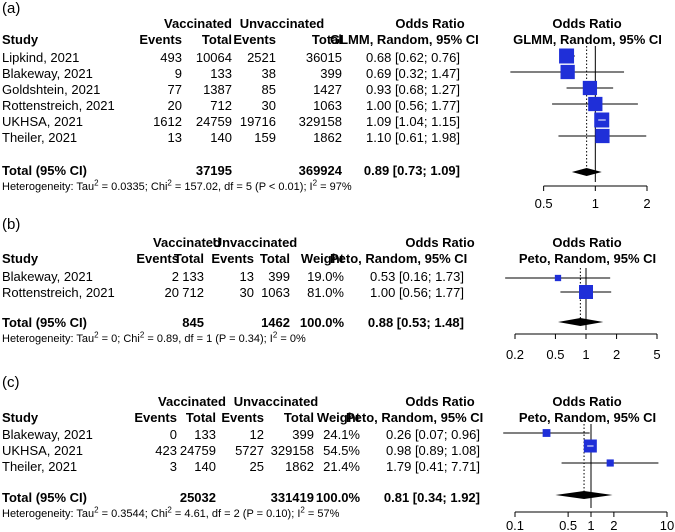 The width and height of the screenshot is (675, 532). I want to click on events1-cell: 9, so click(178, 73).